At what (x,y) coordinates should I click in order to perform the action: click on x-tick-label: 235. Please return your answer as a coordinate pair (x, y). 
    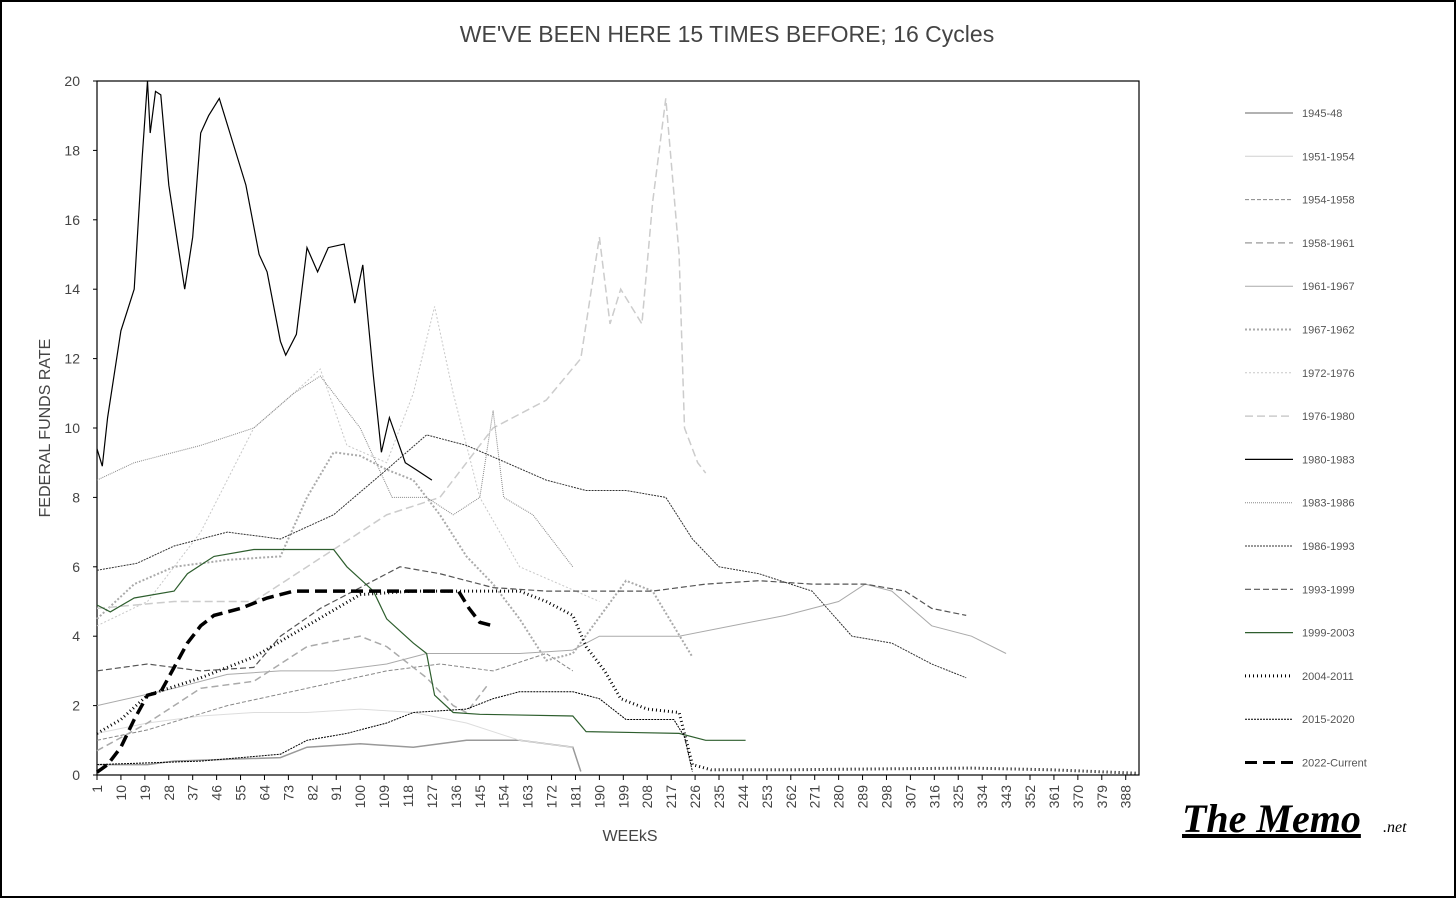
    Looking at the image, I should click on (719, 797).